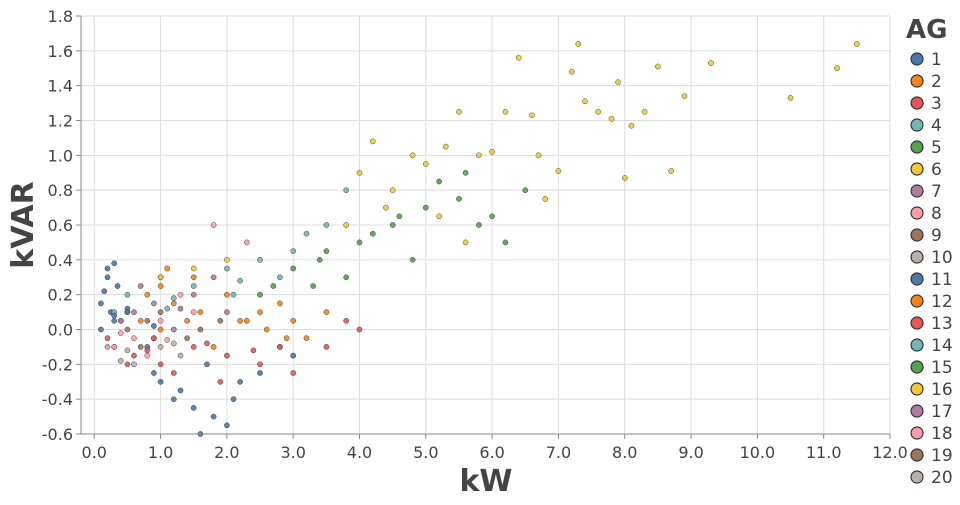 The image size is (960, 505). Describe the element at coordinates (60, 155) in the screenshot. I see `y-tick-label: 1.0` at that location.